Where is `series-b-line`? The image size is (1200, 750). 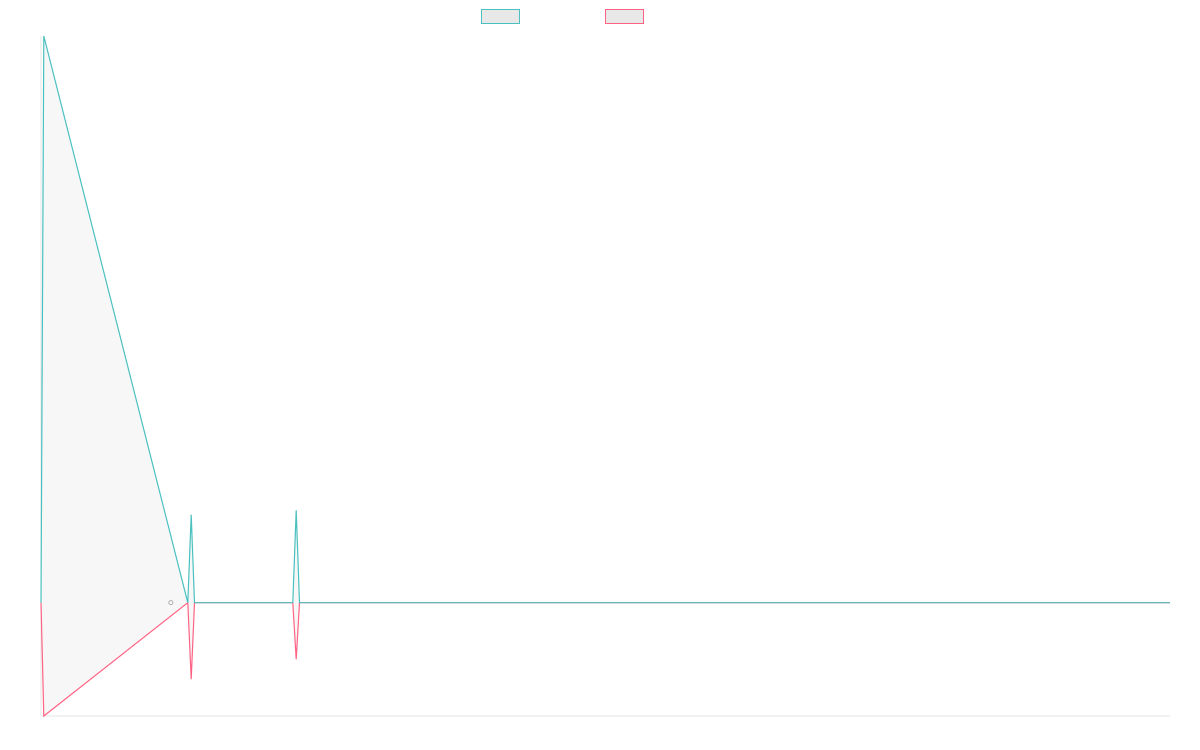
series-b-line is located at coordinates (605, 659).